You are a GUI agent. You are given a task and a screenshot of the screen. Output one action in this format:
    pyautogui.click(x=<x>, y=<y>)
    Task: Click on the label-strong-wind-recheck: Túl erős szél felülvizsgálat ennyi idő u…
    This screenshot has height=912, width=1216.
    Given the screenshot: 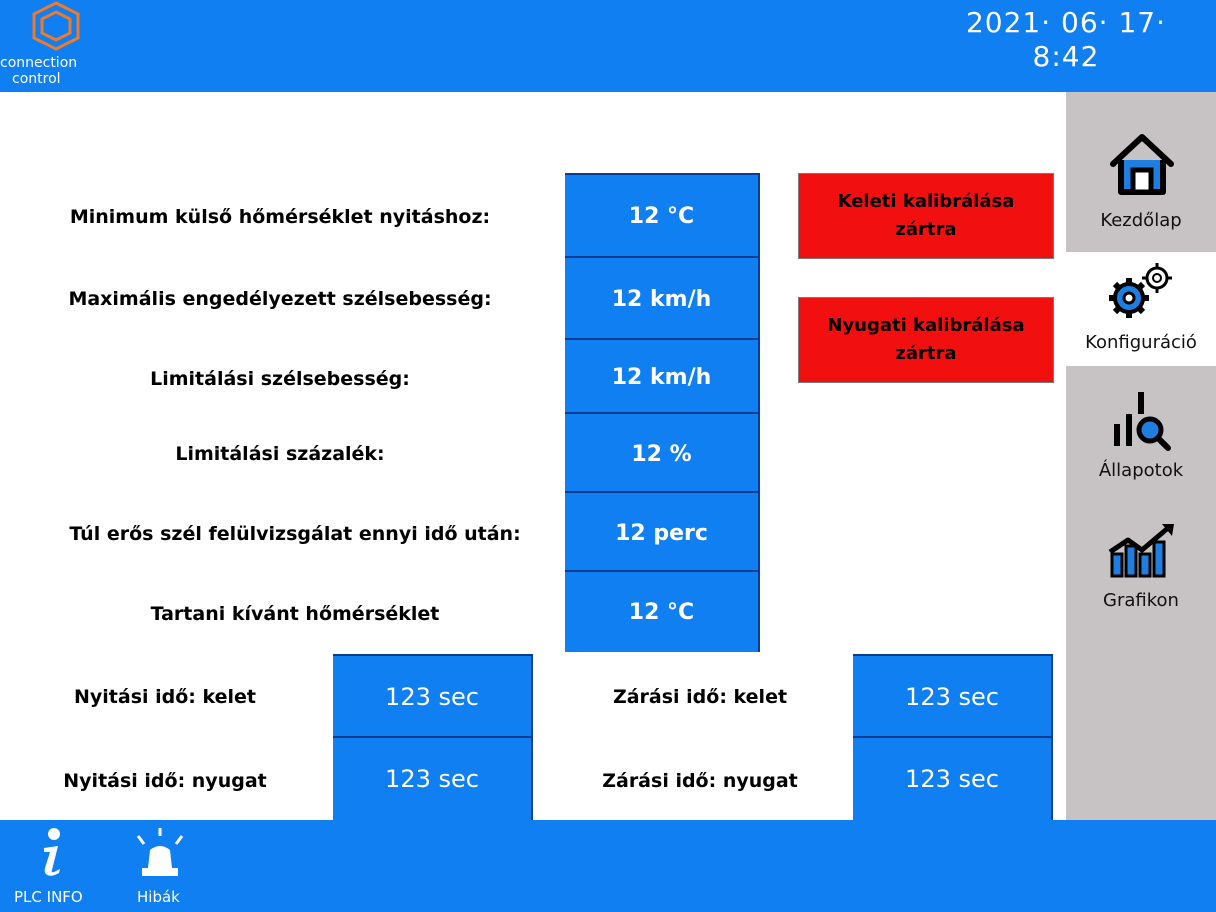 What is the action you would take?
    pyautogui.click(x=295, y=534)
    